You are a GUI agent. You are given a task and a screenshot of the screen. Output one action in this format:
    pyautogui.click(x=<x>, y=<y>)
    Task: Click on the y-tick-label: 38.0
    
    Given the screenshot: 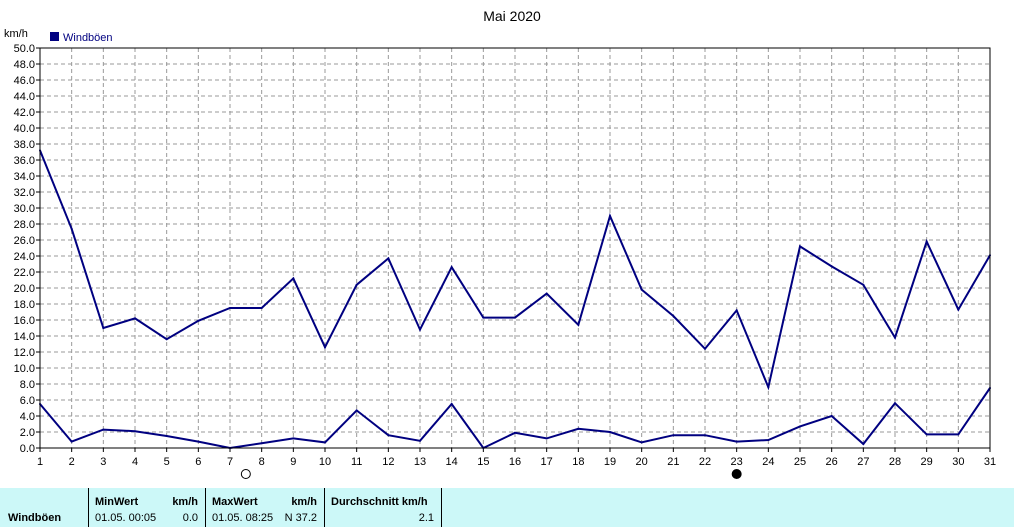 What is the action you would take?
    pyautogui.click(x=24, y=145)
    